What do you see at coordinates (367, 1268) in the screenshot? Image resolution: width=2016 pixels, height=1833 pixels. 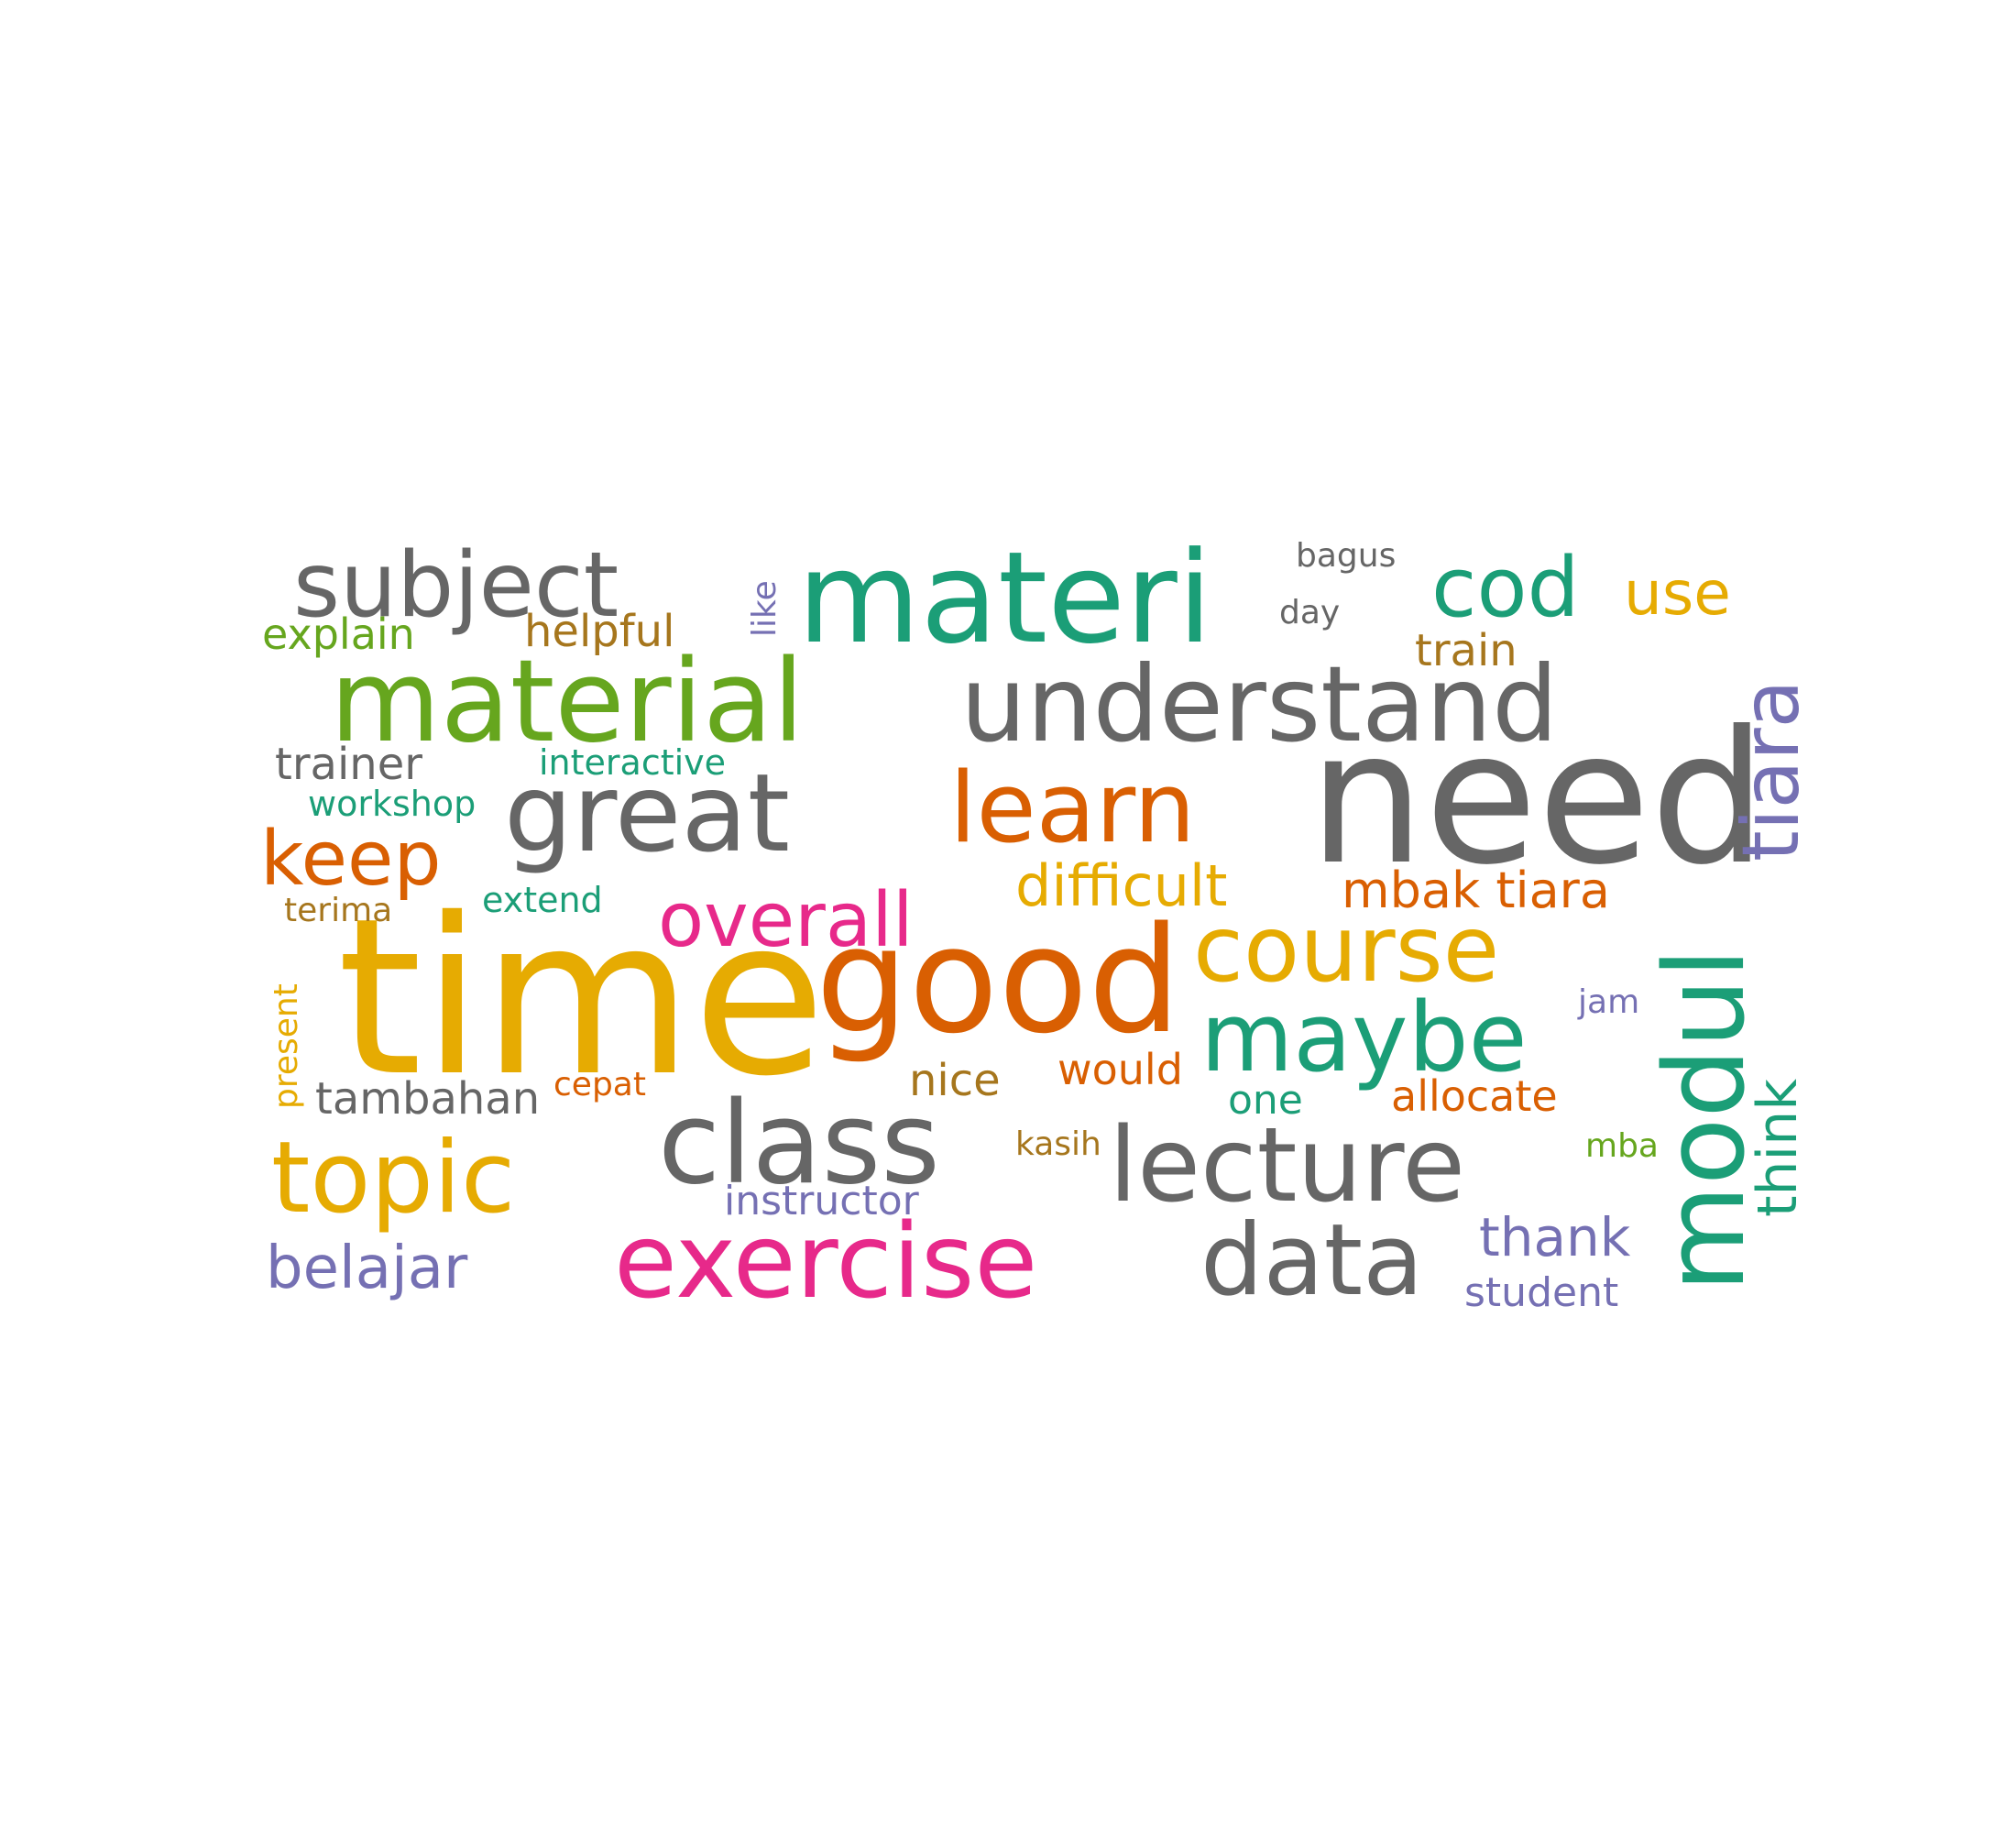 I see `cloud-word-belajar: belajar` at bounding box center [367, 1268].